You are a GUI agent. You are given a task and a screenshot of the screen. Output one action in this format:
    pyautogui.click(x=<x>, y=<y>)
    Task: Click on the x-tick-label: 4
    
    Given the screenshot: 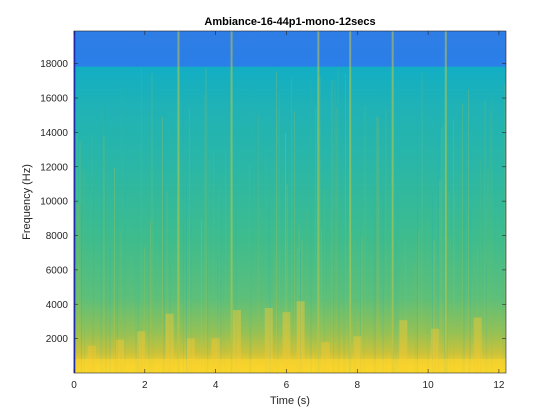 What is the action you would take?
    pyautogui.click(x=216, y=385)
    